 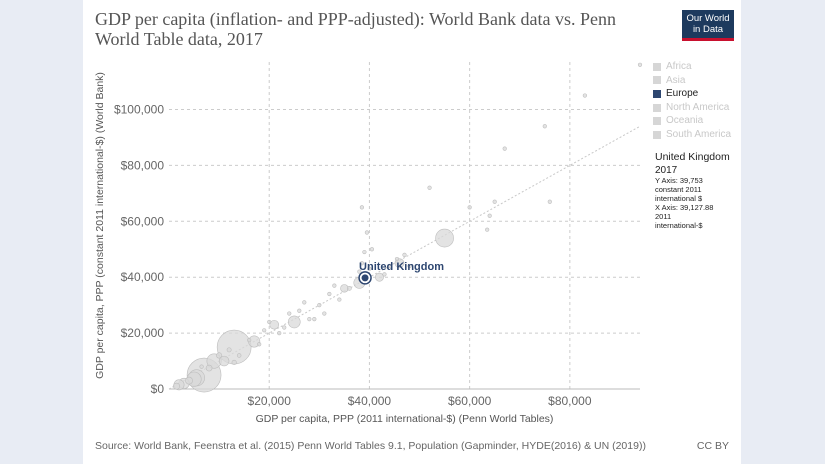 What do you see at coordinates (570, 401) in the screenshot?
I see `x-tick-label: $80,000` at bounding box center [570, 401].